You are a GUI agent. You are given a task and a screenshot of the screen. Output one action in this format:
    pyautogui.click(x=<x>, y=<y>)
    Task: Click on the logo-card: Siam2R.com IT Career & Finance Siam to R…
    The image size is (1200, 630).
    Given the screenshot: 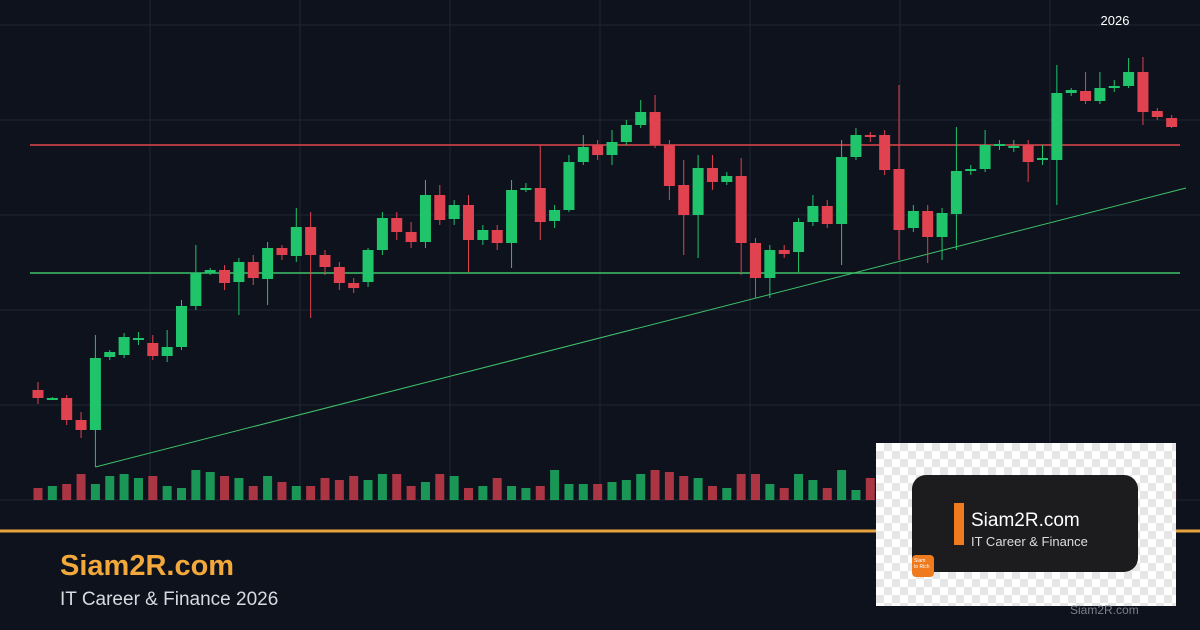 What is the action you would take?
    pyautogui.click(x=1025, y=526)
    